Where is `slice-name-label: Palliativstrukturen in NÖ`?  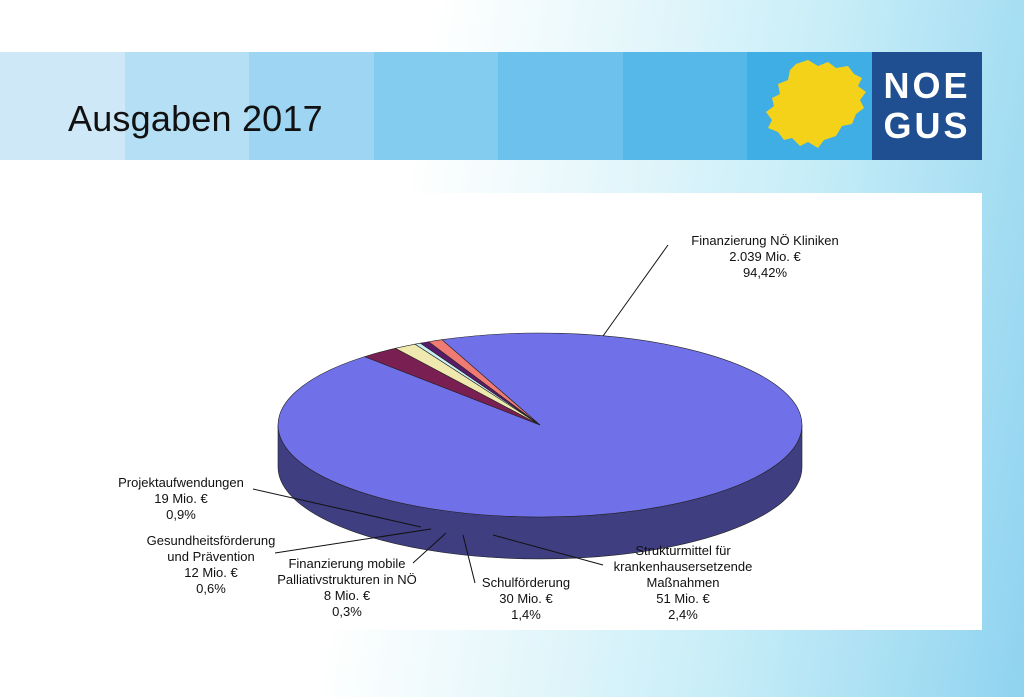 slice-name-label: Palliativstrukturen in NÖ is located at coordinates (346, 579).